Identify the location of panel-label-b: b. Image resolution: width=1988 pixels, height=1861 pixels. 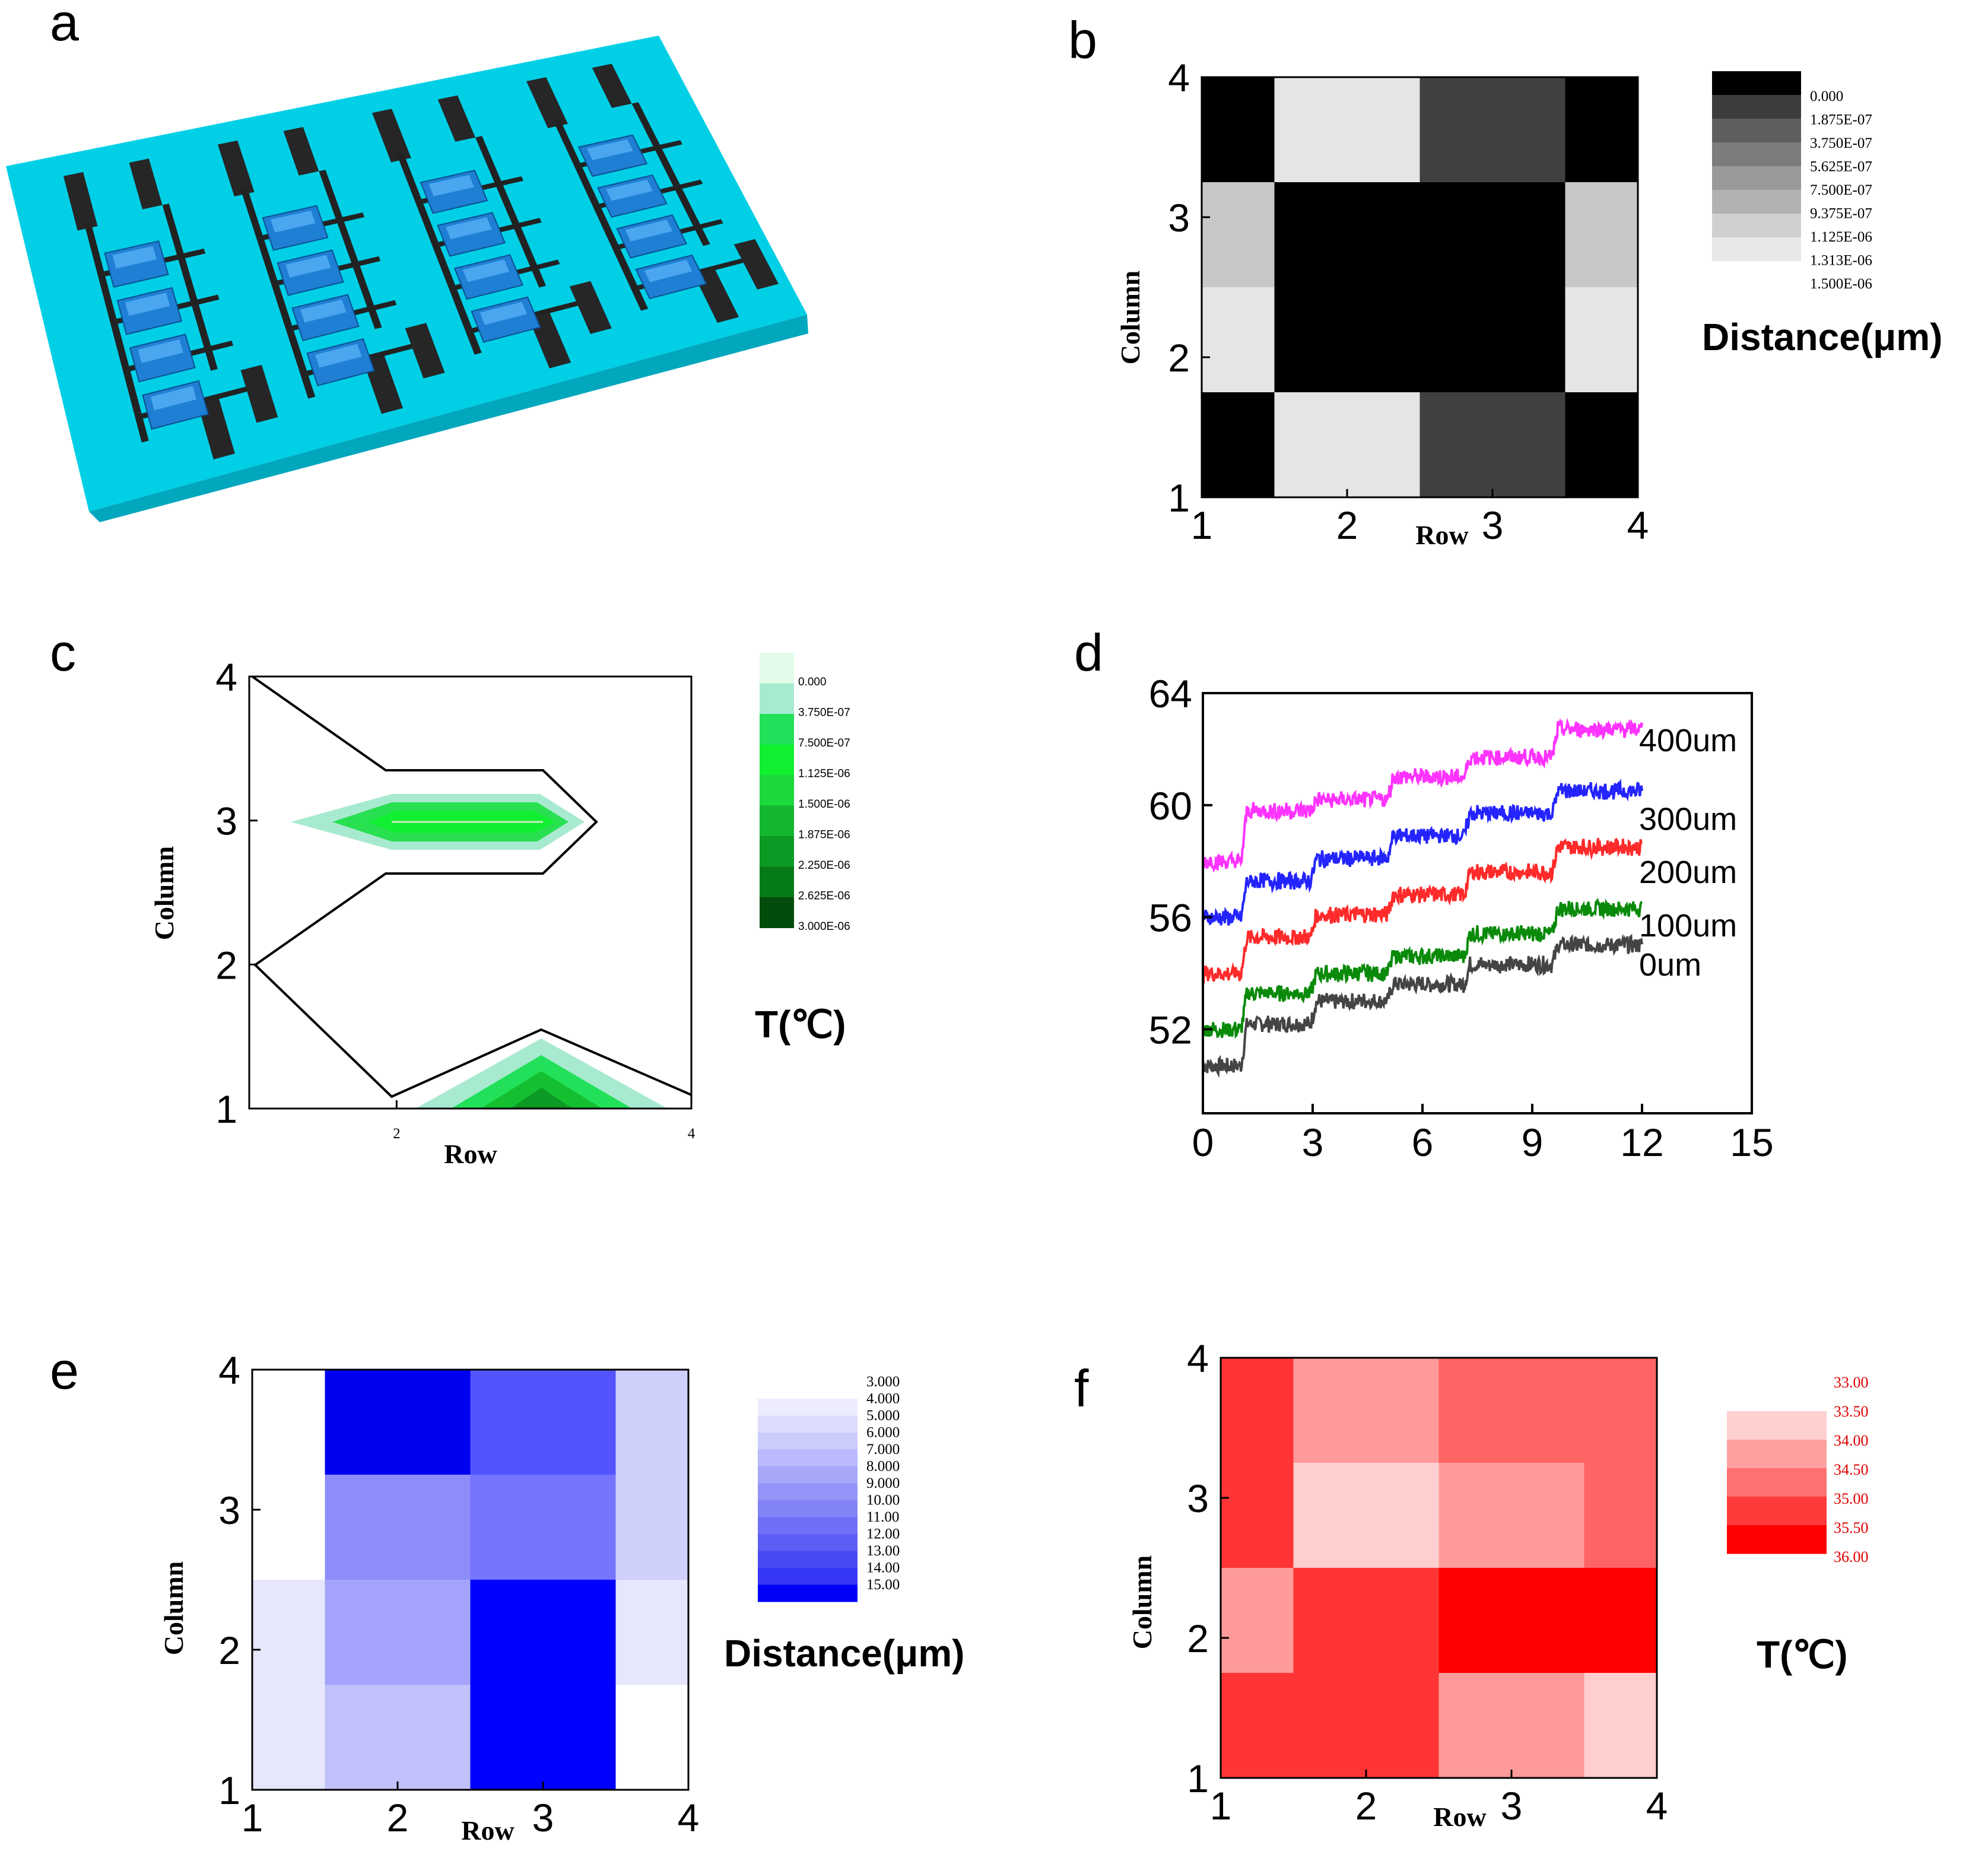
(1082, 40).